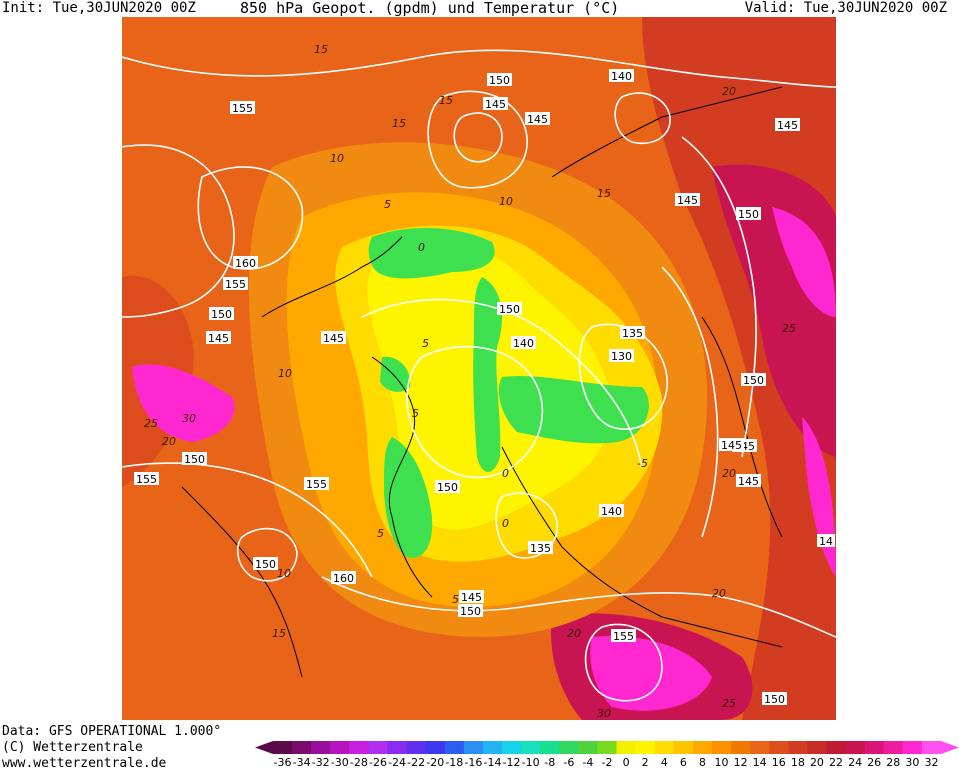 This screenshot has width=959, height=771. What do you see at coordinates (321, 762) in the screenshot?
I see `colorbar-tick-label: -32` at bounding box center [321, 762].